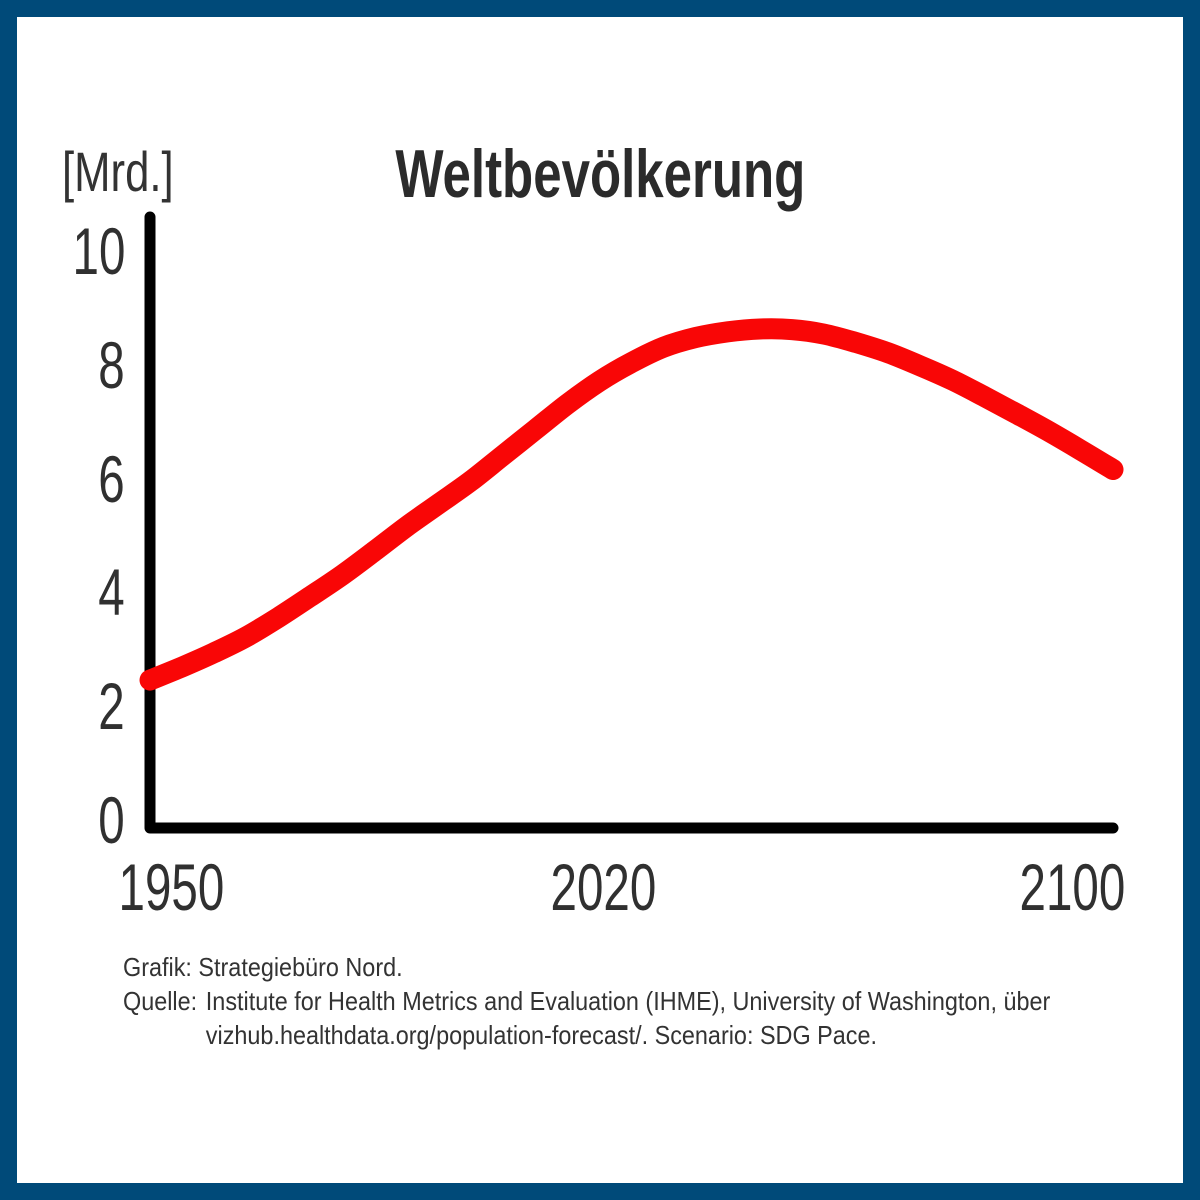  Describe the element at coordinates (603, 887) in the screenshot. I see `x-tick-2020: 2020` at that location.